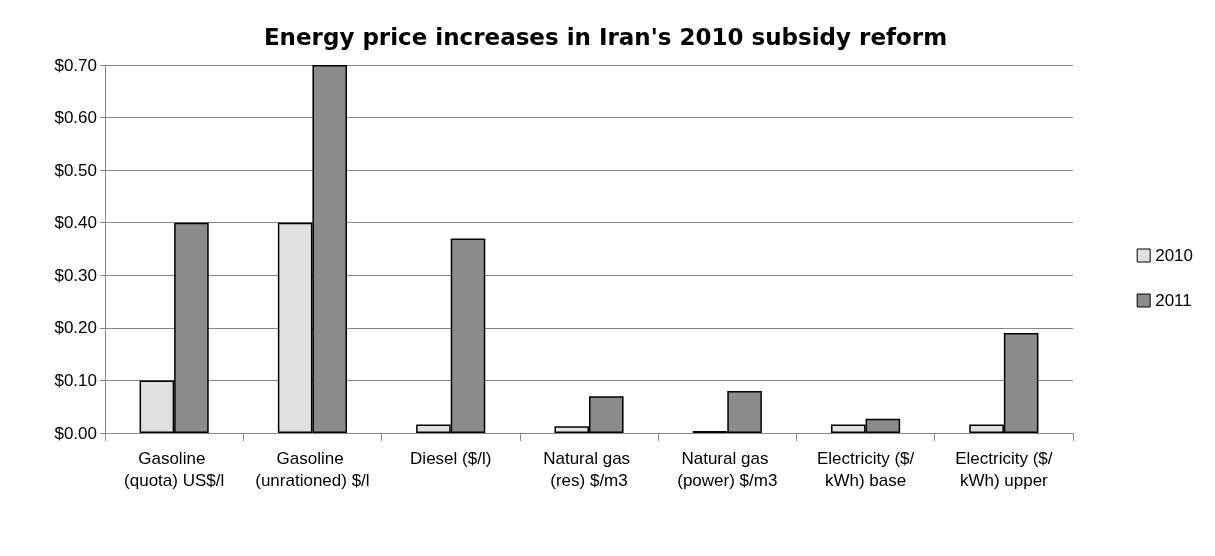  Describe the element at coordinates (312, 469) in the screenshot. I see `x-tick-label: Gasoline (unrationed) $/l` at that location.